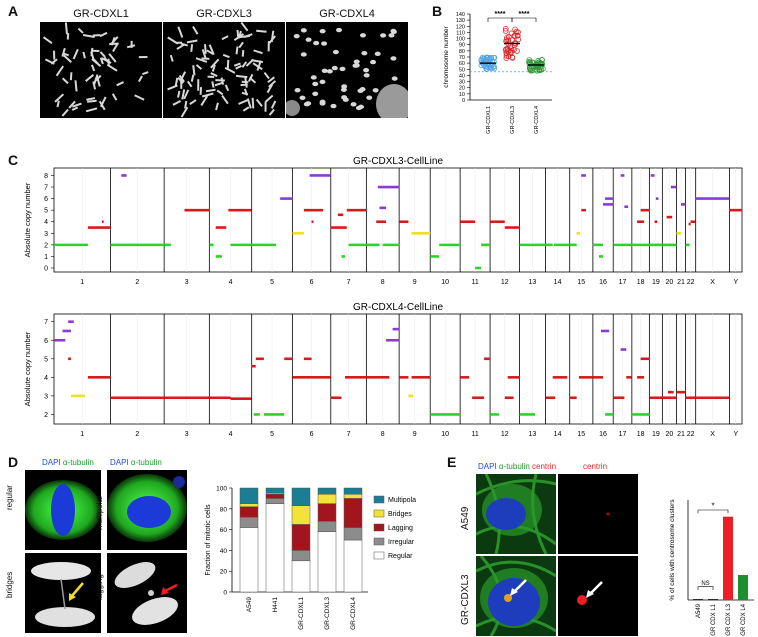 This screenshot has width=758, height=637. I want to click on chromosome-label: 21, so click(681, 434).